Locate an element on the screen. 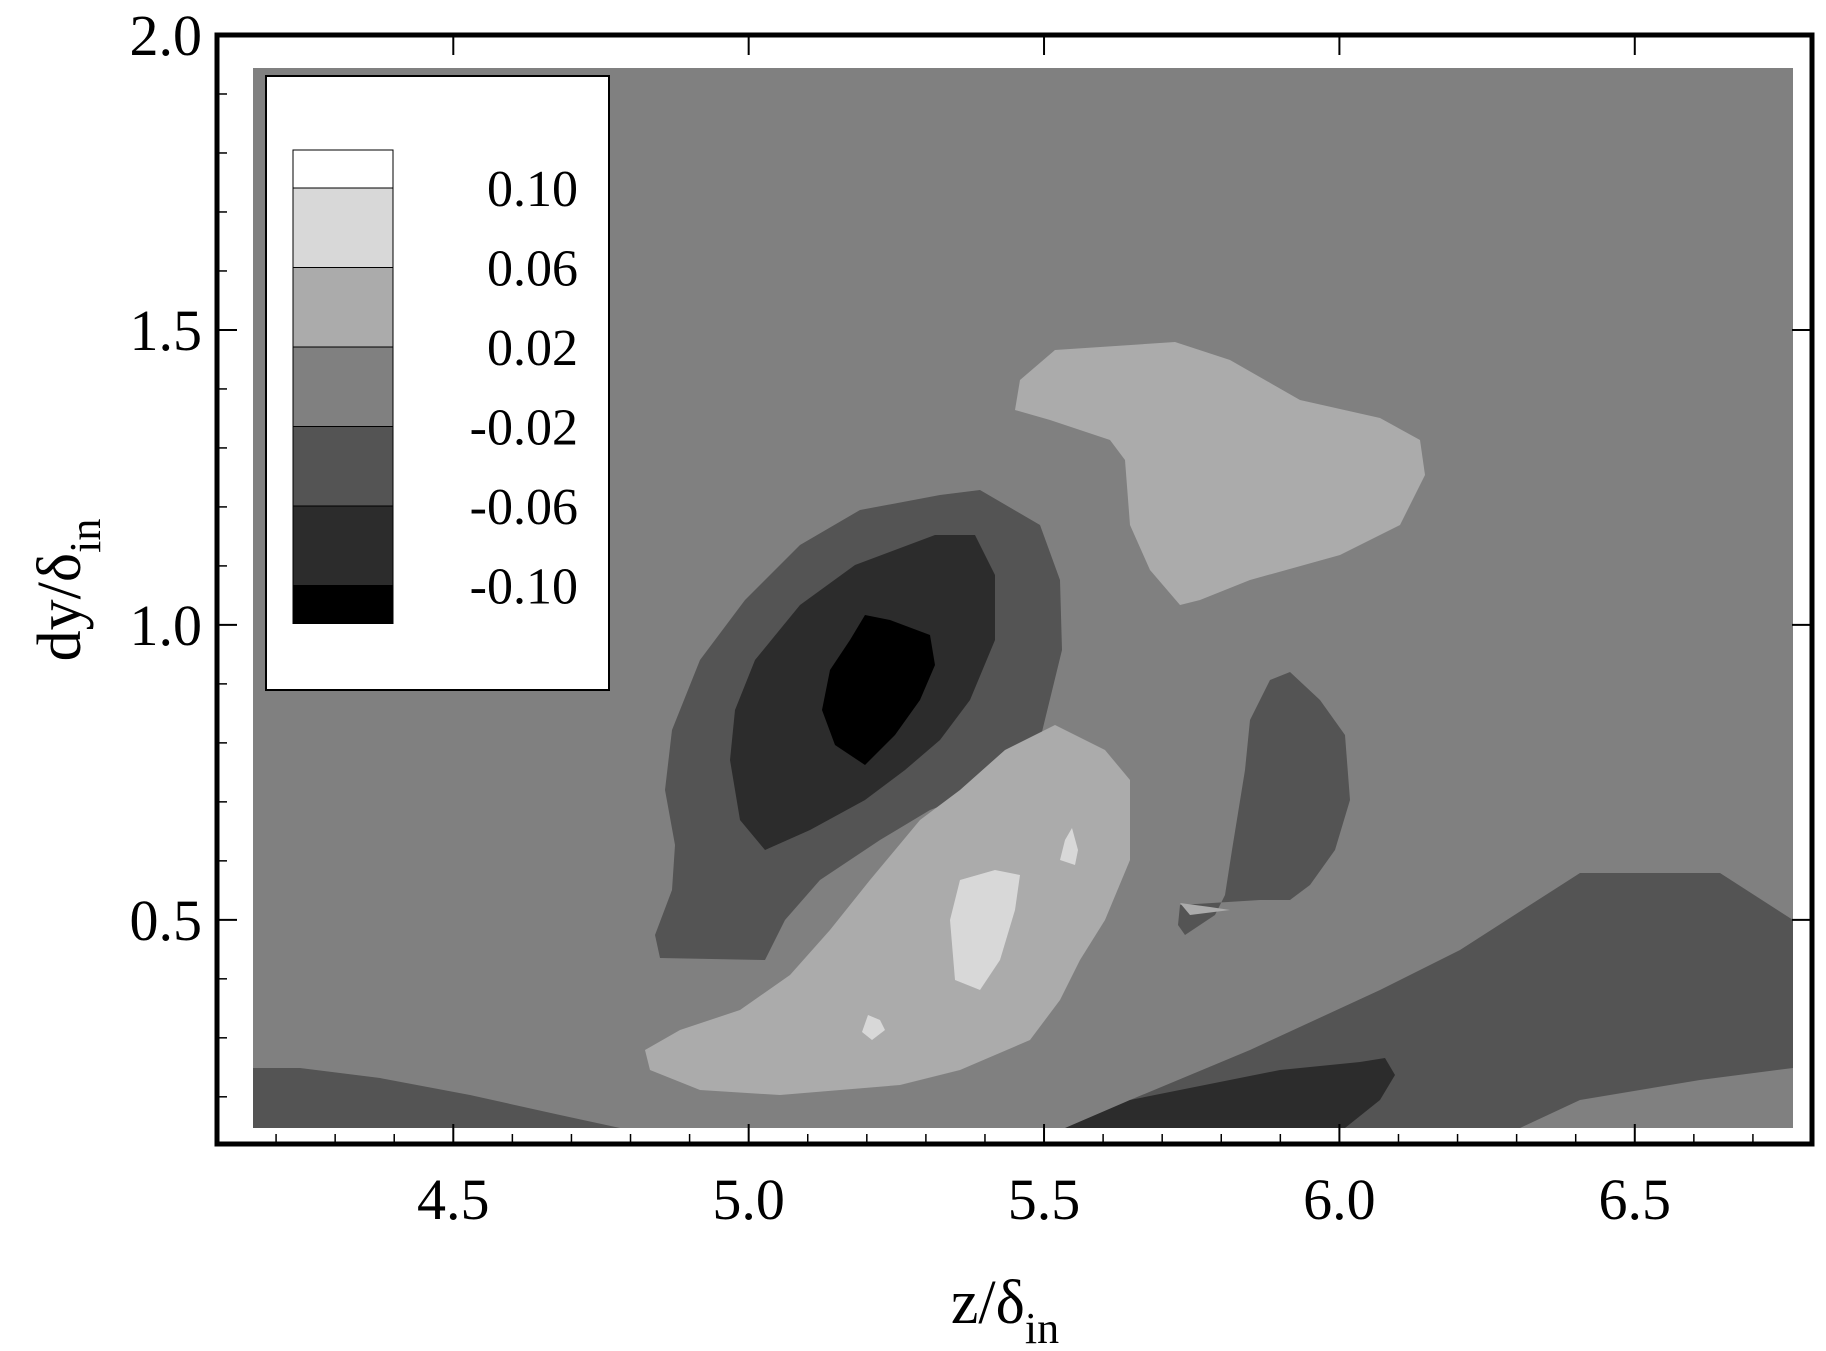  legend-label: 0.02 is located at coordinates (532, 348).